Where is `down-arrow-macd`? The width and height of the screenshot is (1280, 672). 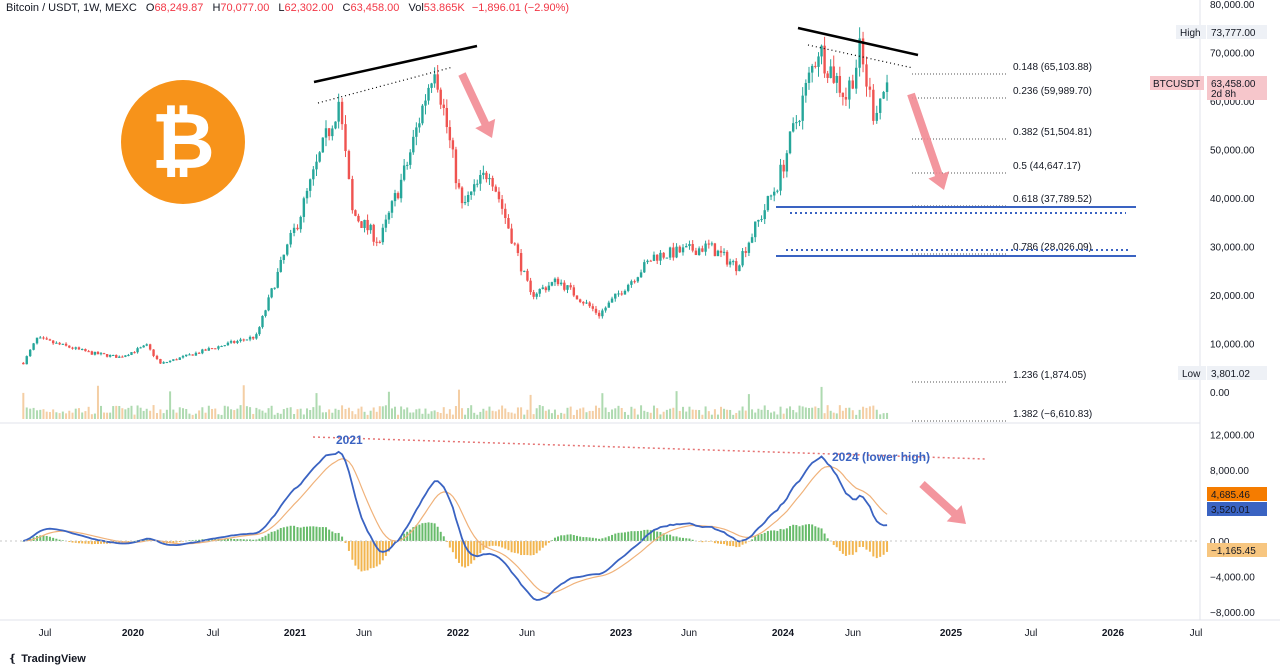 down-arrow-macd is located at coordinates (942, 502).